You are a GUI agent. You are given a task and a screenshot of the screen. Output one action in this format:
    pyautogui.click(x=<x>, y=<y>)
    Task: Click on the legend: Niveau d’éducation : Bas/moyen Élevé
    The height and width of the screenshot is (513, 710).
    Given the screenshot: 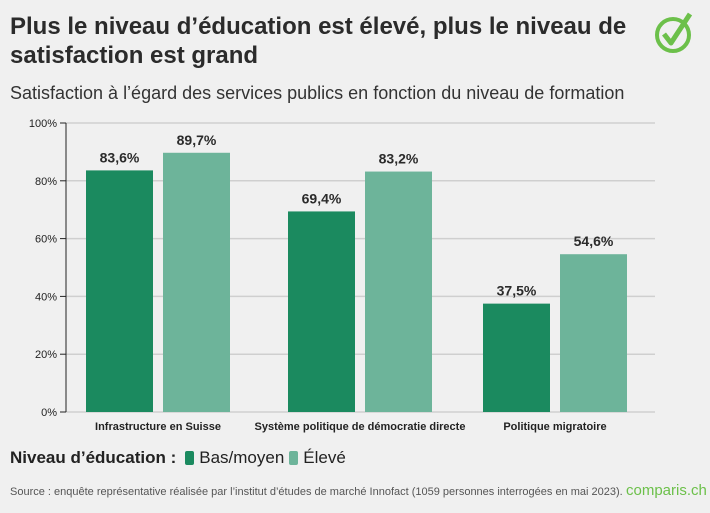 What is the action you would take?
    pyautogui.click(x=178, y=458)
    